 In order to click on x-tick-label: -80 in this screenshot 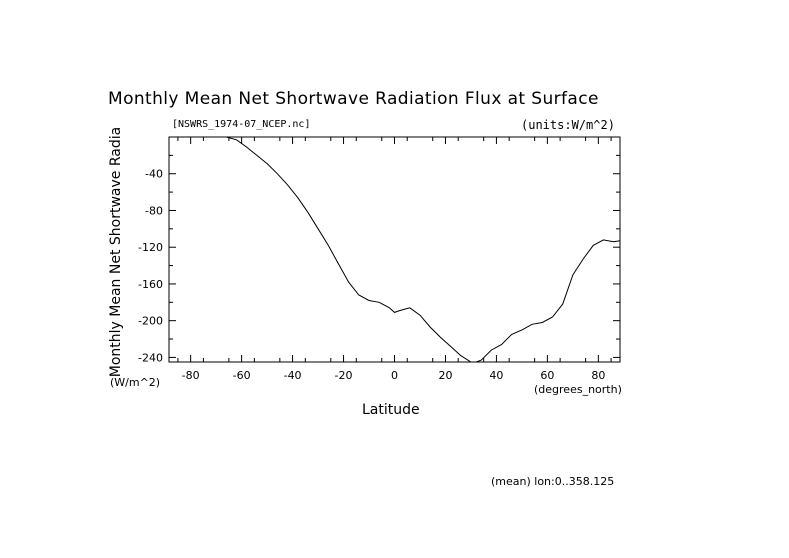, I will do `click(191, 375)`.